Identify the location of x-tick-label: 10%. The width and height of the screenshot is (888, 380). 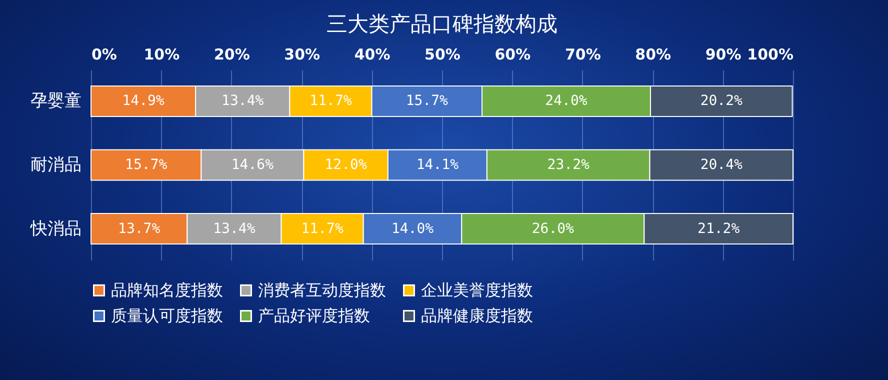
(162, 55).